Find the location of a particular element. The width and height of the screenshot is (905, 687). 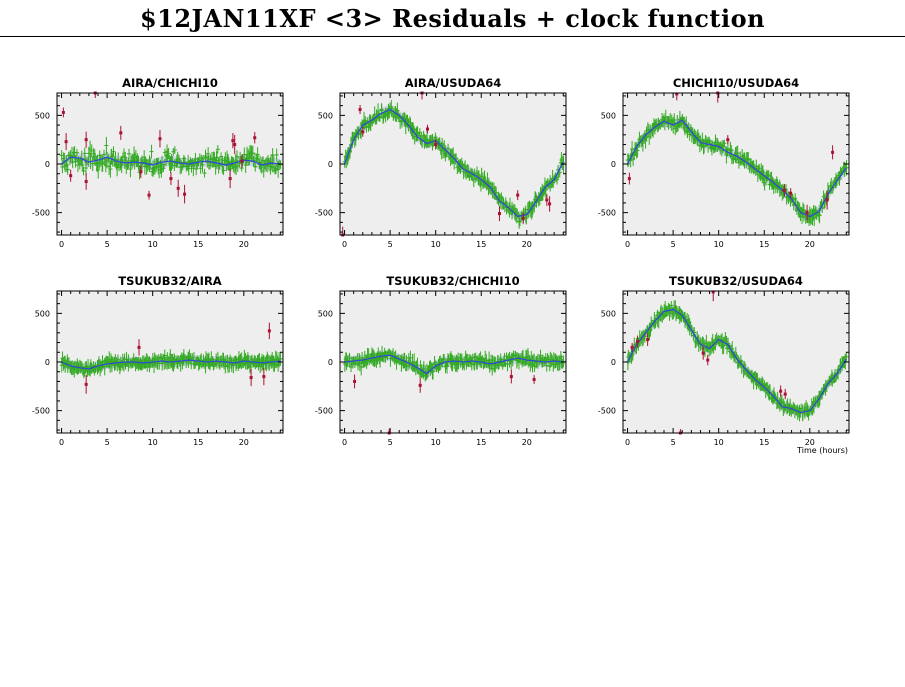

residual-points is located at coordinates (737, 361).